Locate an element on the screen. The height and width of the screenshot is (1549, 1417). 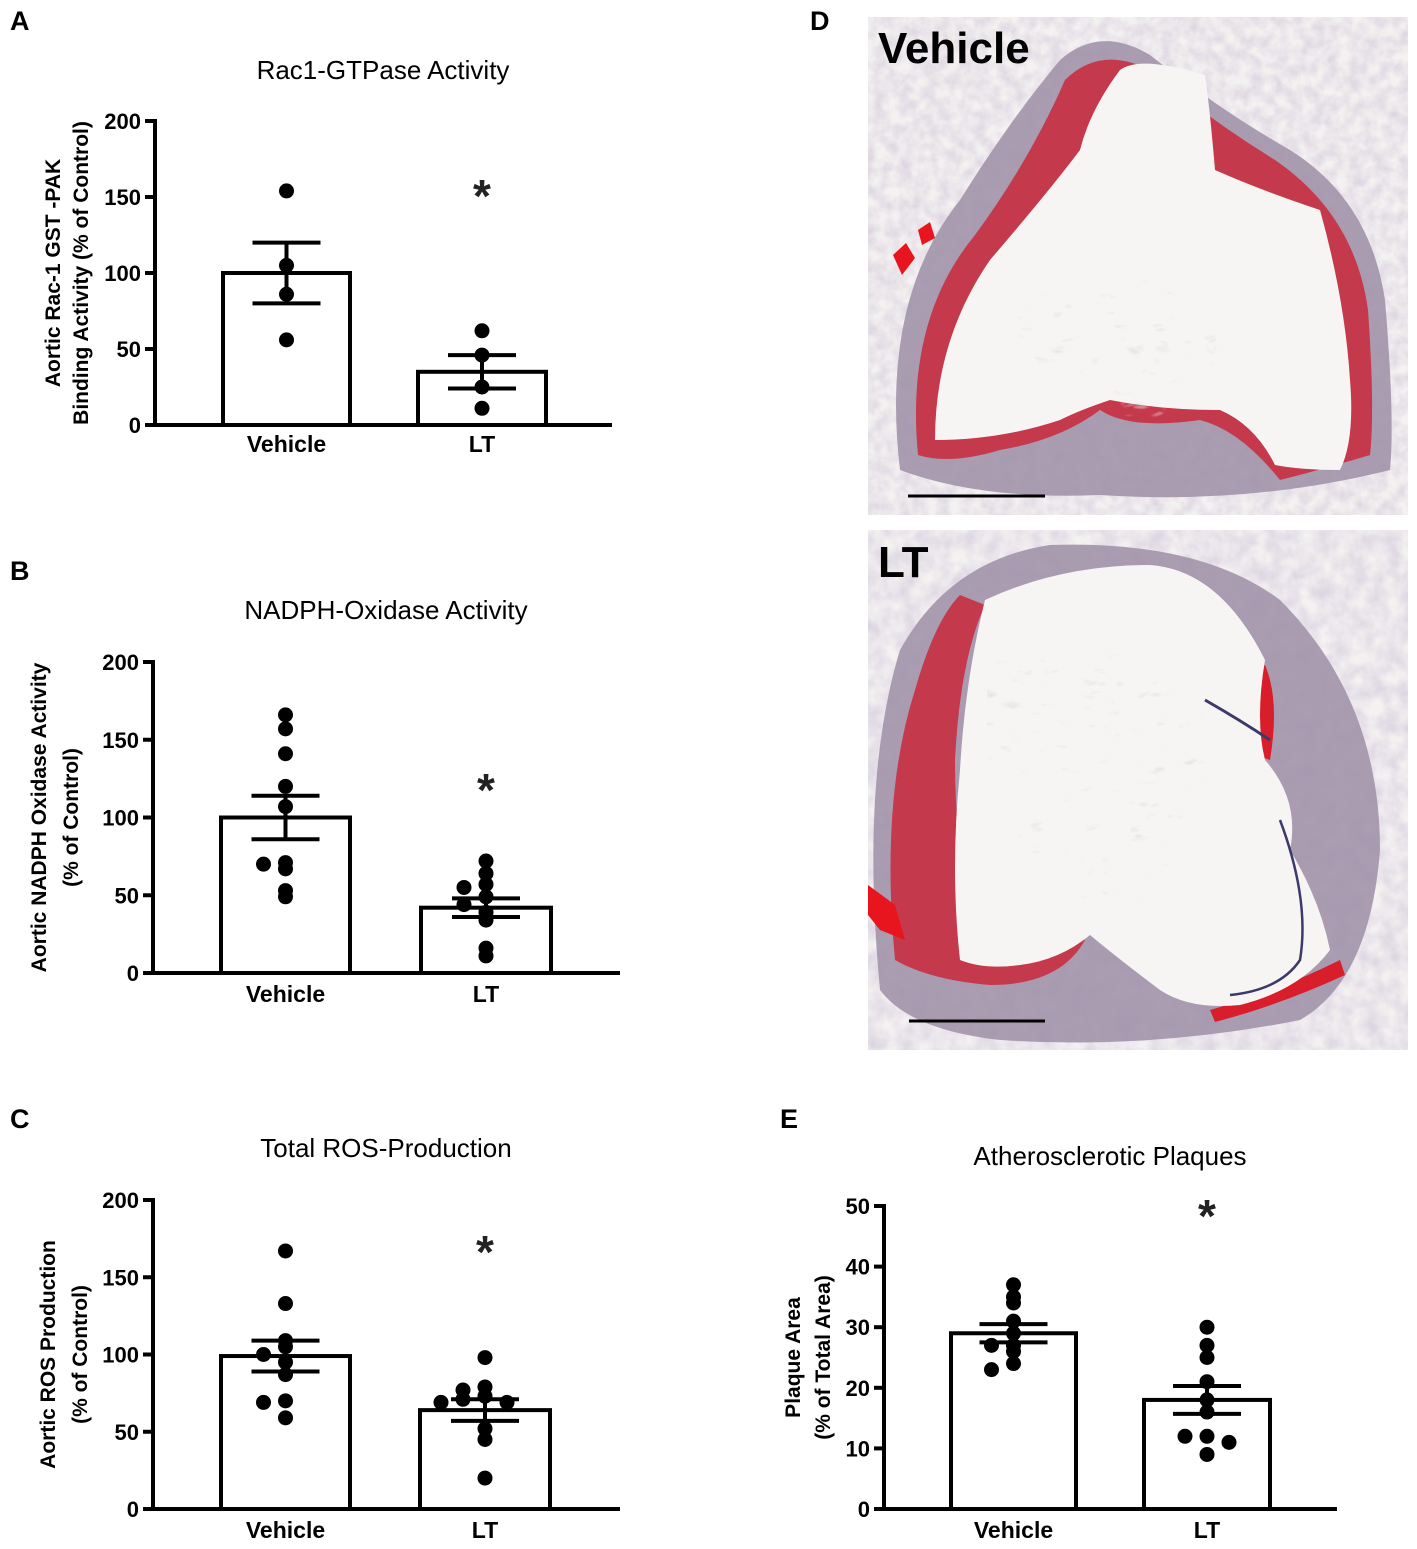
panel-letter-d: D is located at coordinates (820, 21).